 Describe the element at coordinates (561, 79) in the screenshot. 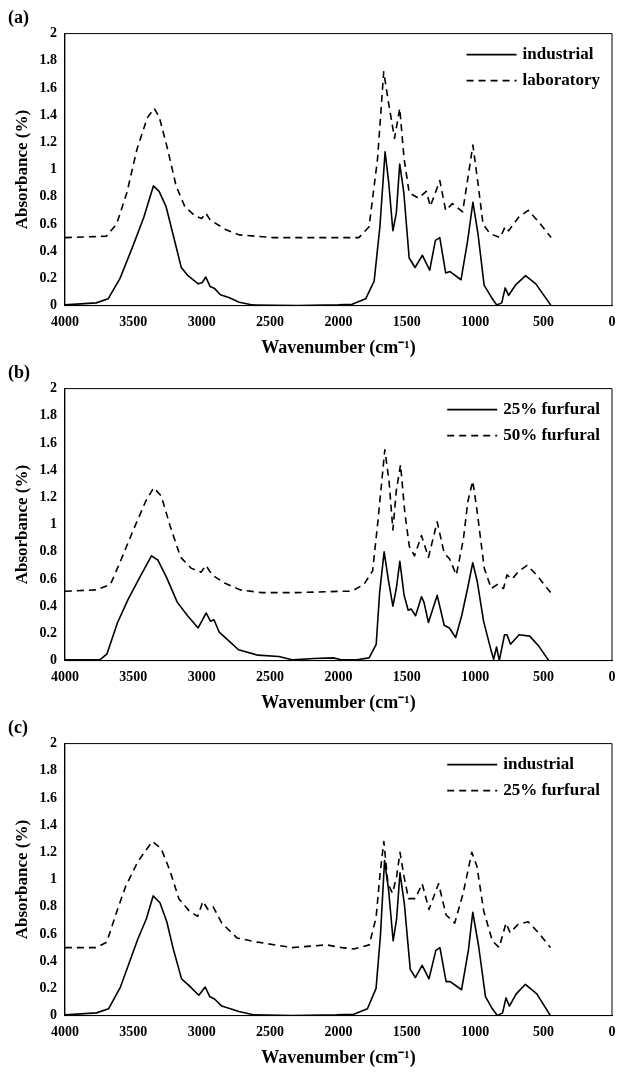

I see `legend-label: laboratory` at that location.